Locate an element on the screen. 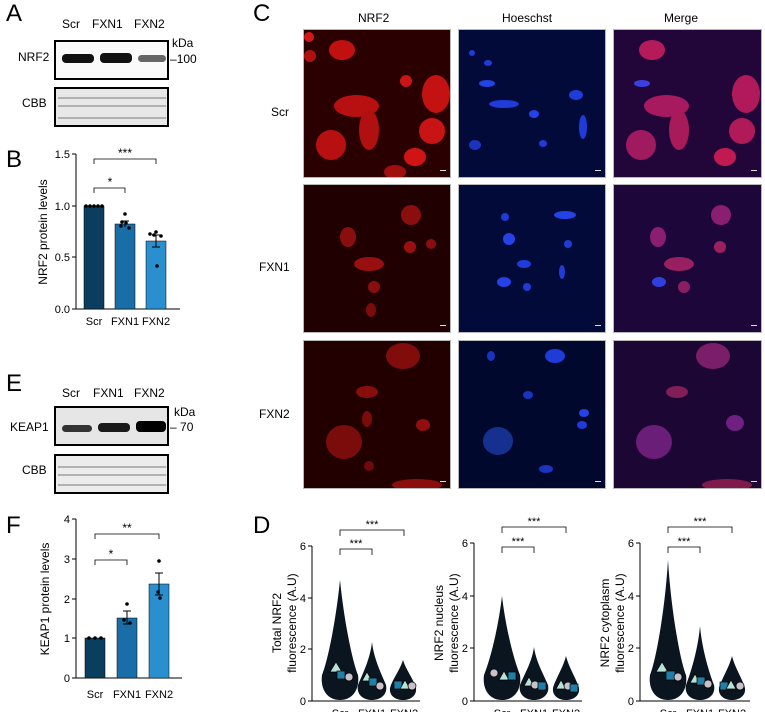 This screenshot has height=712, width=765. sig-label-fxn2: ** is located at coordinates (127, 528).